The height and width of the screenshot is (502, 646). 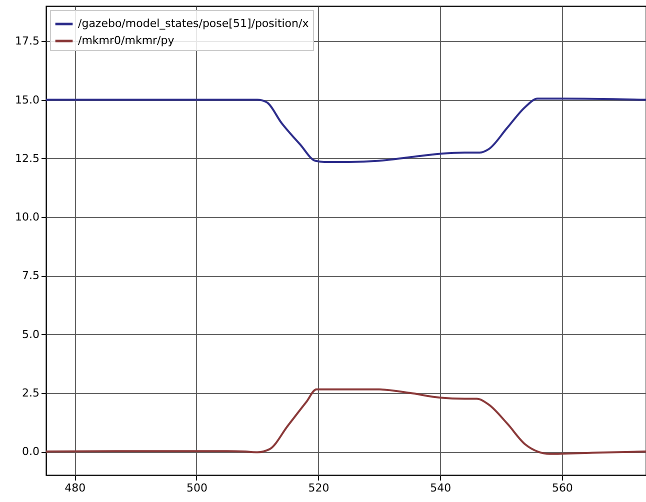 What do you see at coordinates (75, 488) in the screenshot?
I see `x-tick-label: 480` at bounding box center [75, 488].